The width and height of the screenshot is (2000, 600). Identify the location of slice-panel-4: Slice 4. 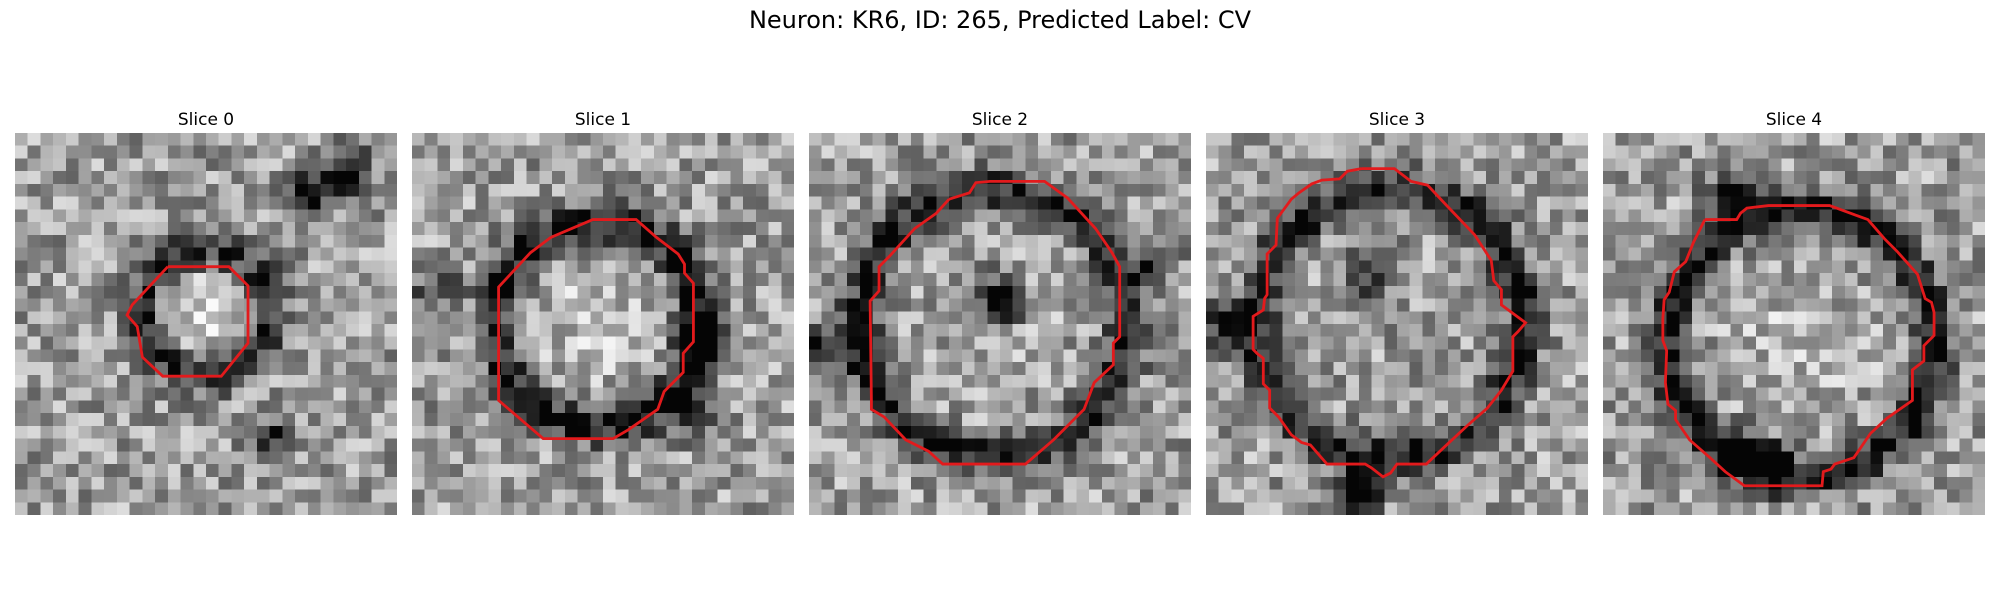
(1794, 312).